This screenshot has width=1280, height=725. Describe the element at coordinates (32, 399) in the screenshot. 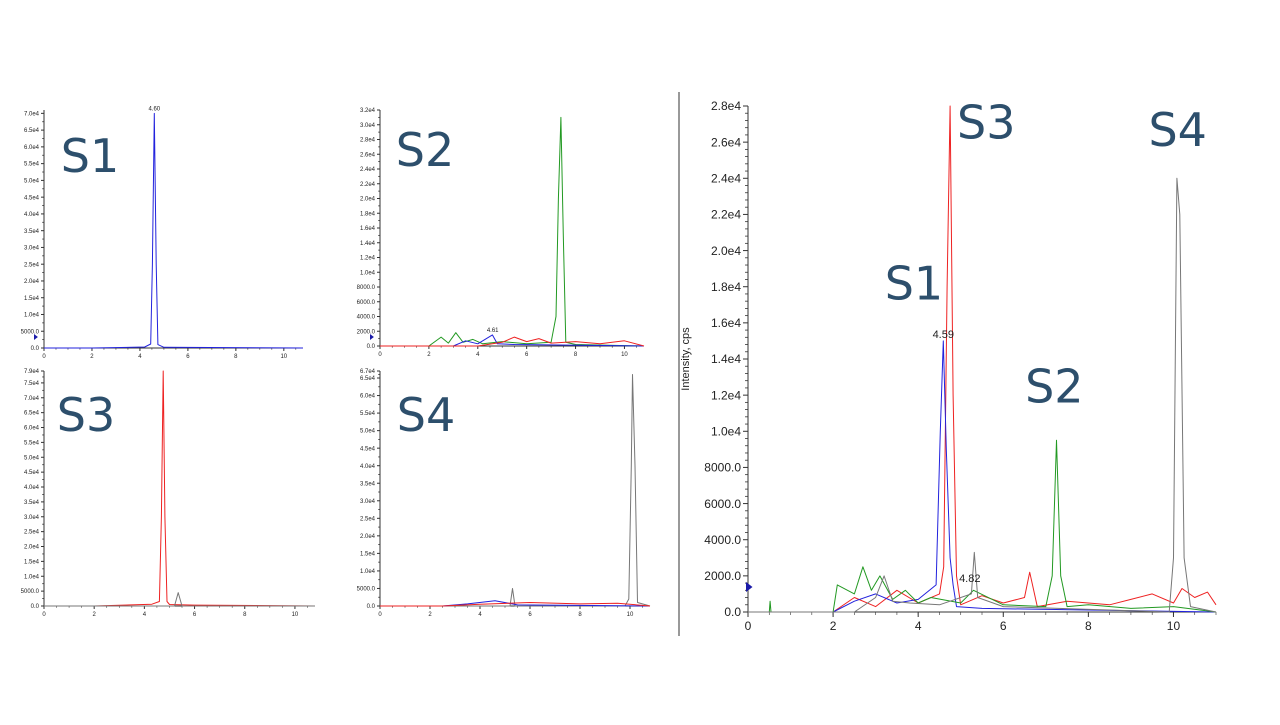

I see `y-tick-label-S3: 7.0e4` at that location.